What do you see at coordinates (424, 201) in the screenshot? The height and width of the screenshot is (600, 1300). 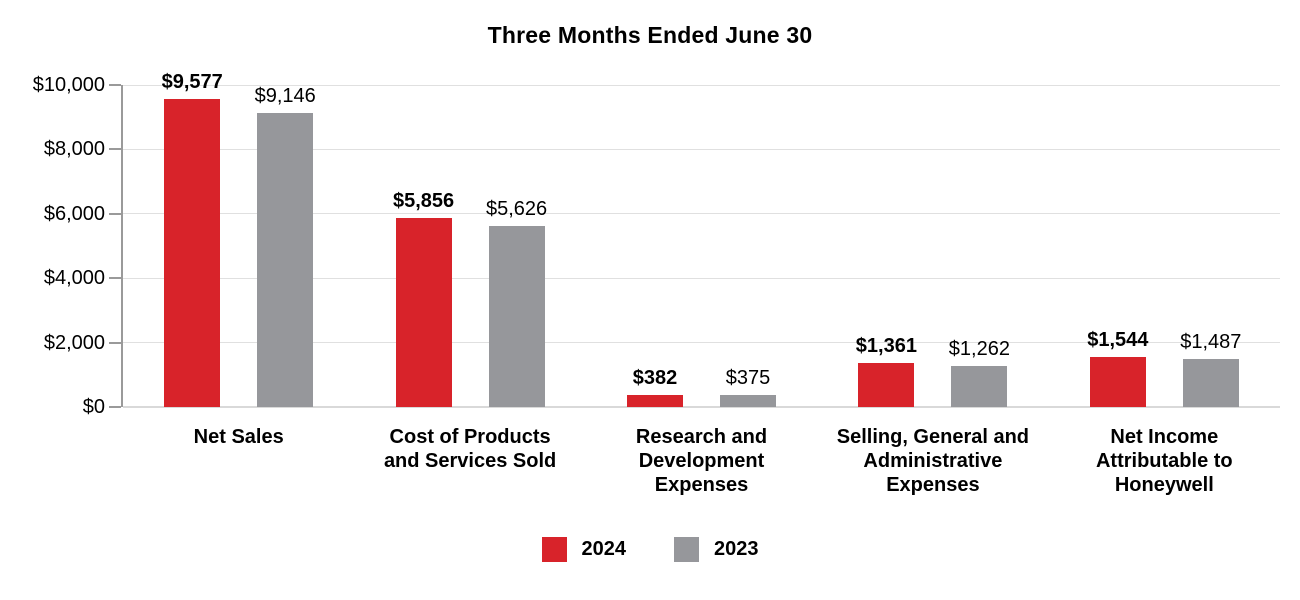 I see `value-label: $5,856` at bounding box center [424, 201].